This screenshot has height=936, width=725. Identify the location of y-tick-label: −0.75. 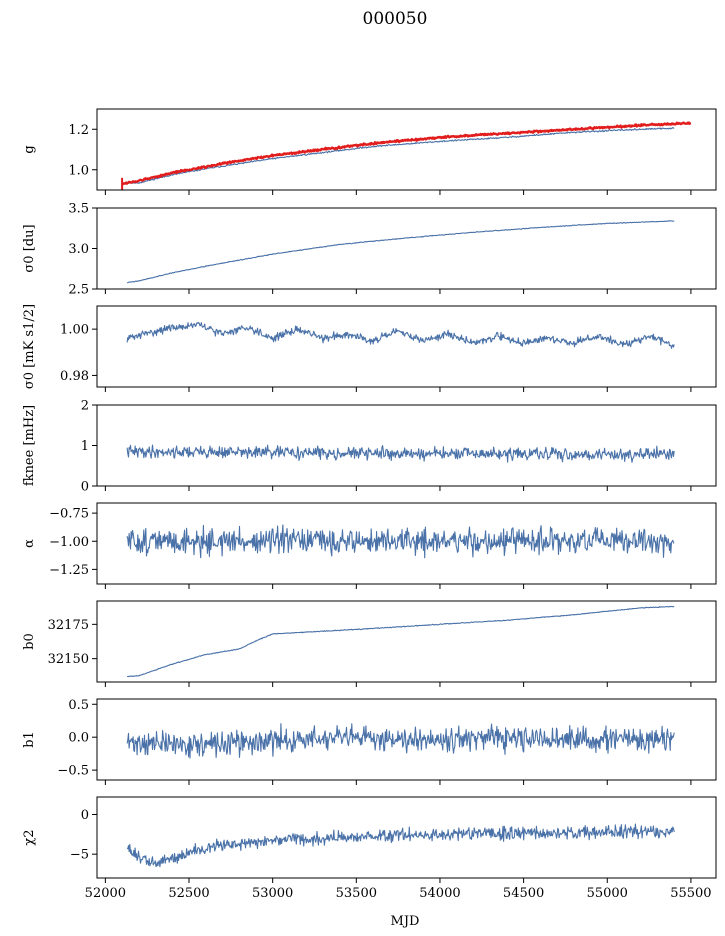
(69, 514).